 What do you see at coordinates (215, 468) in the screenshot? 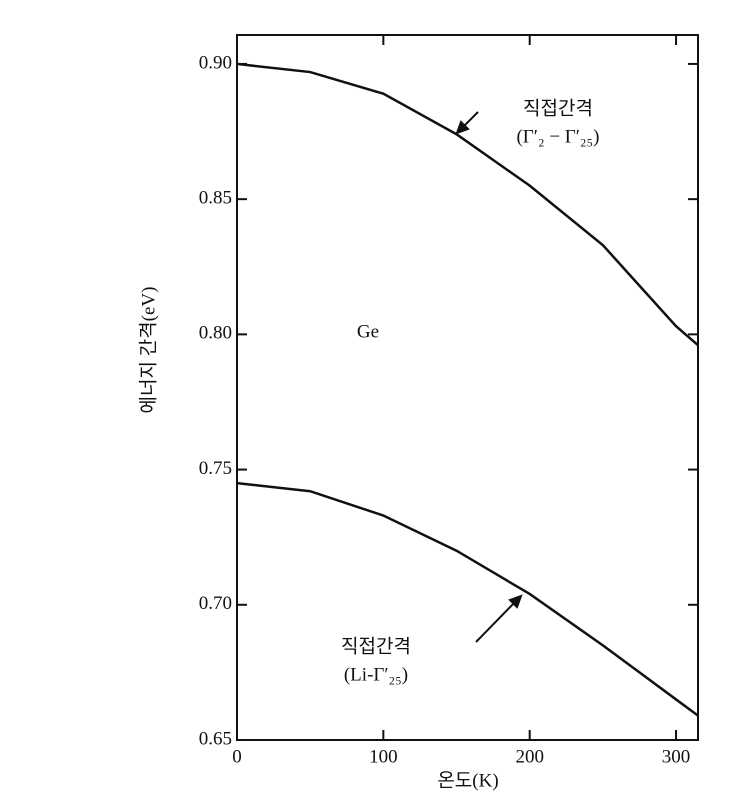
I see `y-tick-label: 0.75` at bounding box center [215, 468].